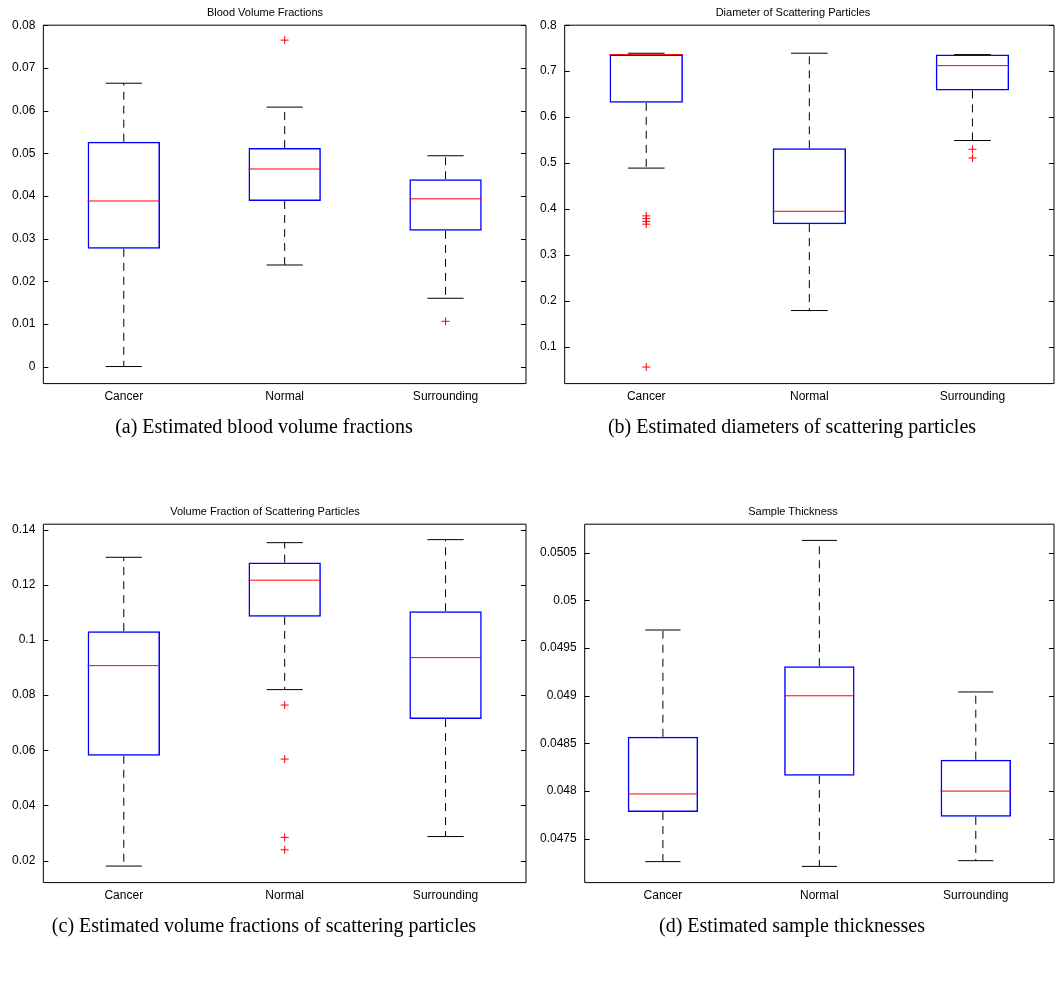  I want to click on y-tick-label: 0.0485, so click(559, 742).